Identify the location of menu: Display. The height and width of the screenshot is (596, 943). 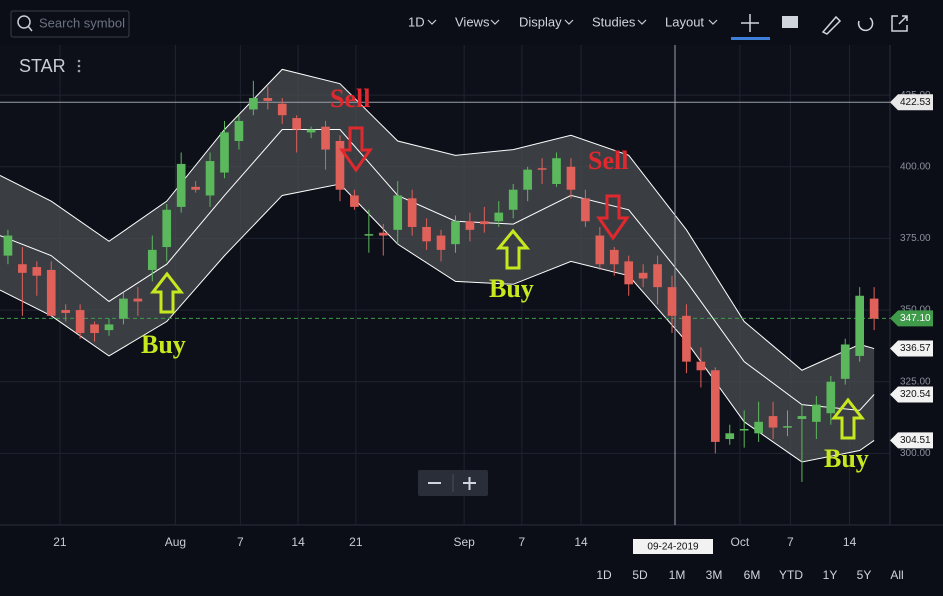
(540, 21).